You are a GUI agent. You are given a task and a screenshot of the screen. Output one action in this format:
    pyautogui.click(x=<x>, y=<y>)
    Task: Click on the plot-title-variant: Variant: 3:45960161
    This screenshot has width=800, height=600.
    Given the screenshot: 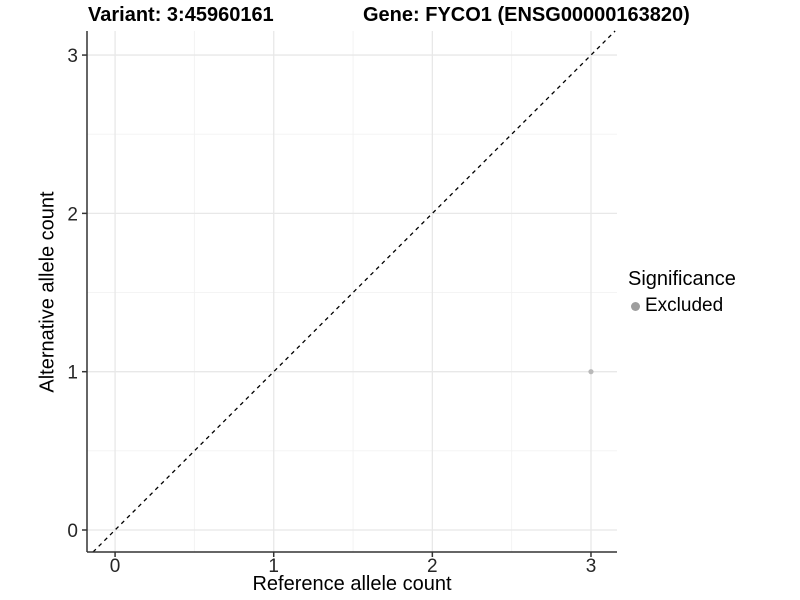 What is the action you would take?
    pyautogui.click(x=181, y=15)
    